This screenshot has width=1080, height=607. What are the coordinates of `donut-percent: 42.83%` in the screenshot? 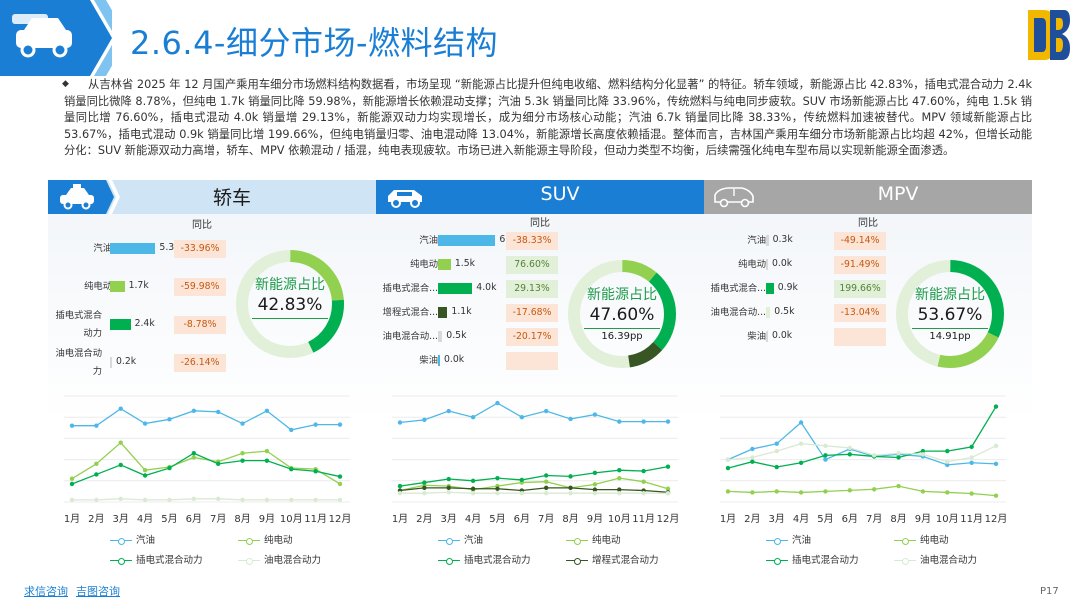 It's located at (290, 305).